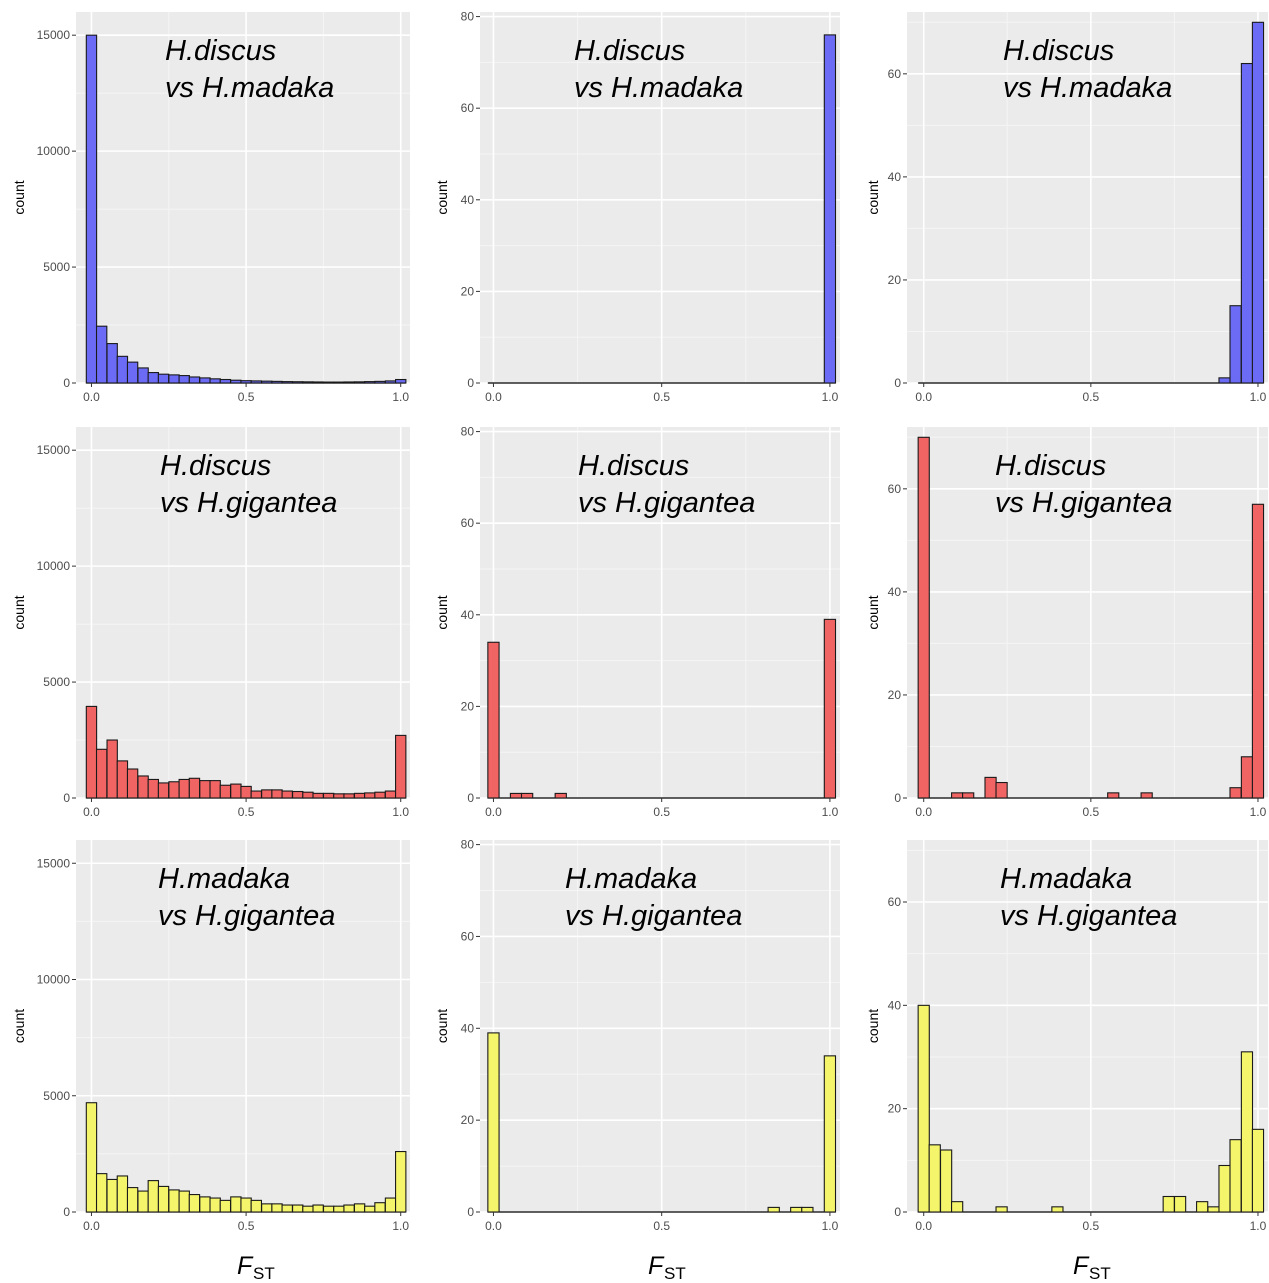 The height and width of the screenshot is (1283, 1269). Describe the element at coordinates (897, 383) in the screenshot. I see `y-tick-label: 0` at that location.